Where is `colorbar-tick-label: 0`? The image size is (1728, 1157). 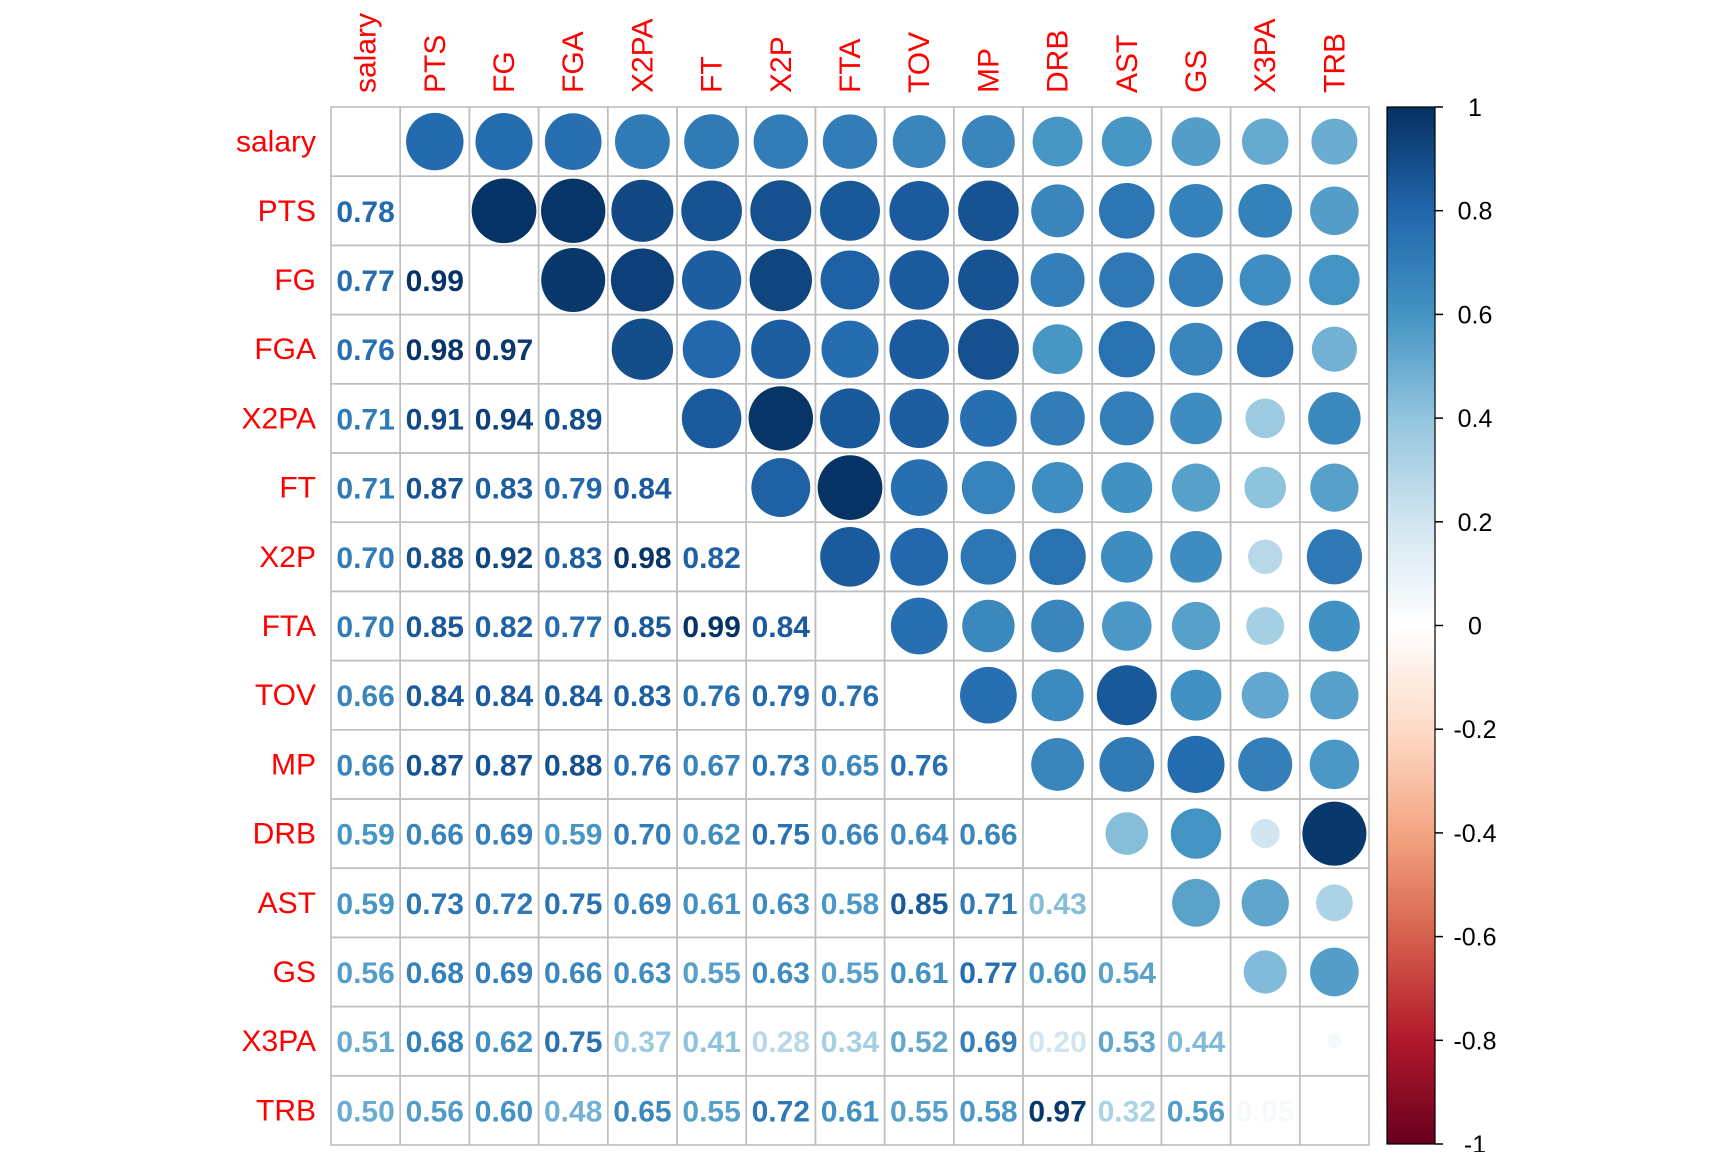 colorbar-tick-label: 0 is located at coordinates (1475, 627).